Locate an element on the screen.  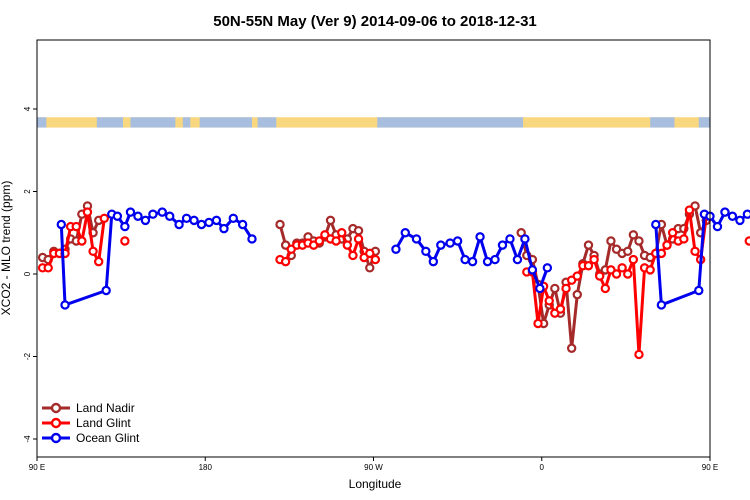
y-tick-label: -2 is located at coordinates (27, 356).